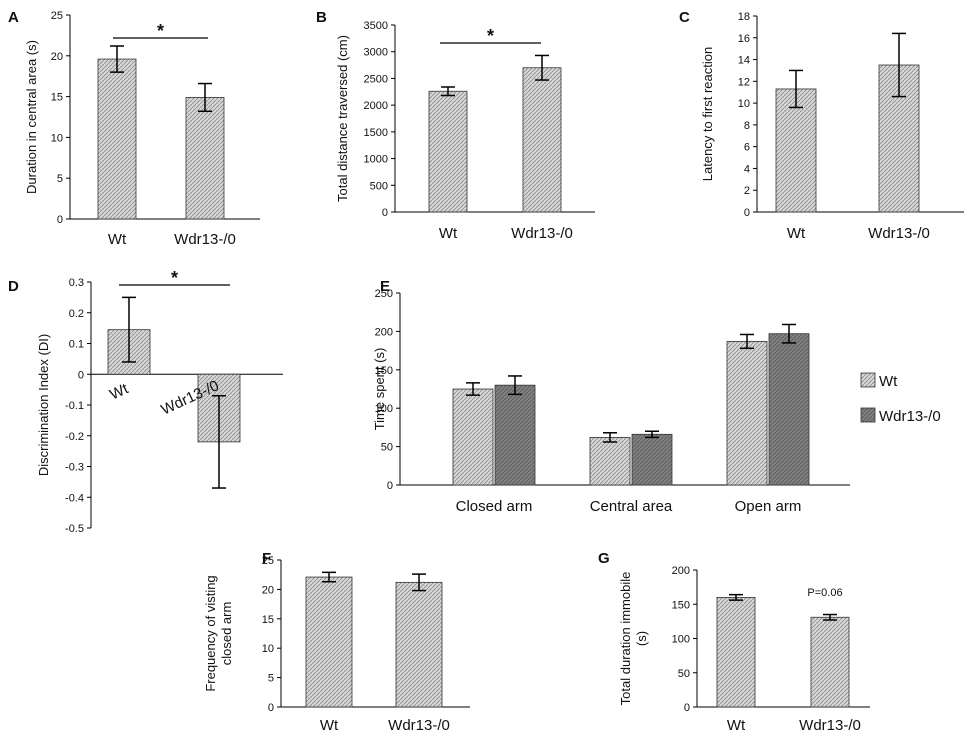 The image size is (964, 739). What do you see at coordinates (707, 114) in the screenshot?
I see `y-axis-label: Latency to first reaction` at bounding box center [707, 114].